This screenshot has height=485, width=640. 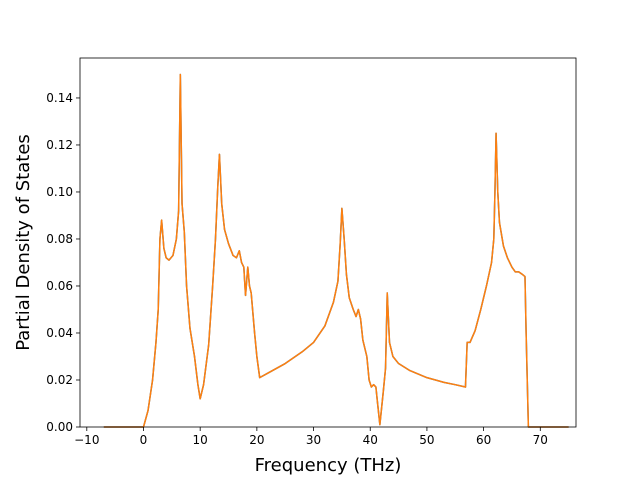 I want to click on x-tick-label: −10, so click(x=86, y=440).